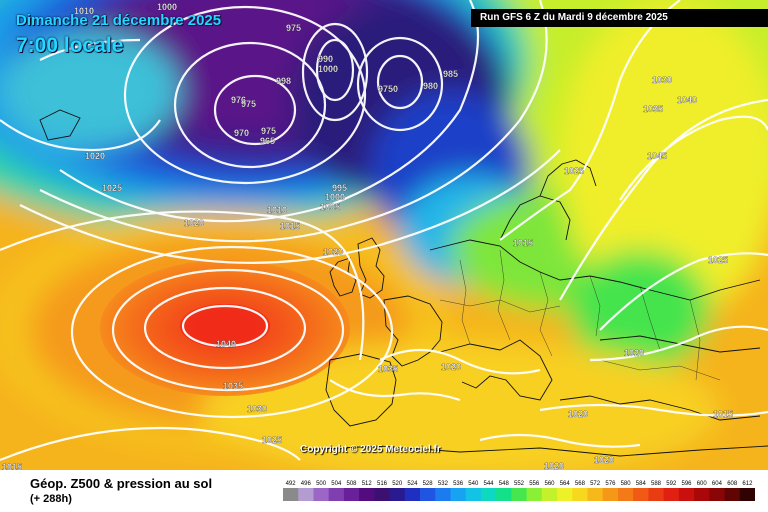  What do you see at coordinates (626, 484) in the screenshot?
I see `legend-tick-label: 580` at bounding box center [626, 484].